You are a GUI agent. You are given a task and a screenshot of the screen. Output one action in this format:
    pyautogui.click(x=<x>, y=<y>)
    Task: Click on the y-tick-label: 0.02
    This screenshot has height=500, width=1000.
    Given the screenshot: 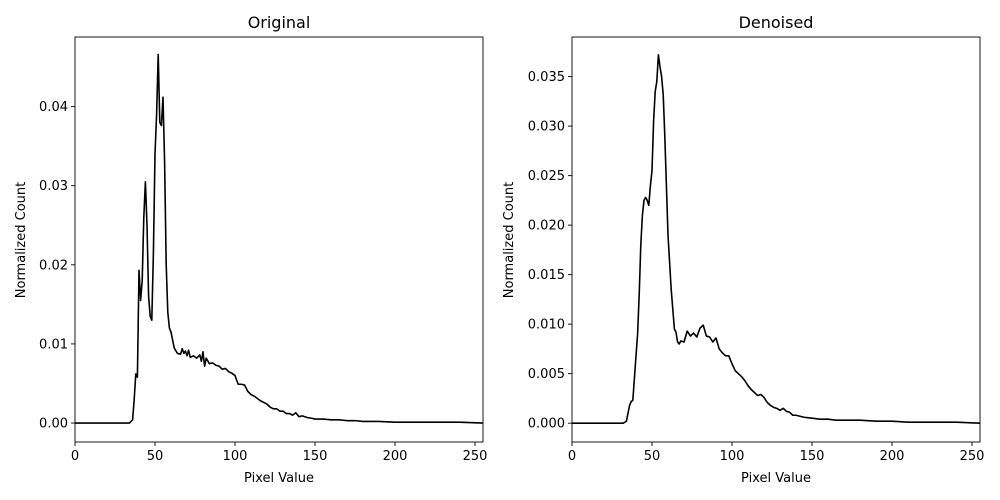 What is the action you would take?
    pyautogui.click(x=53, y=265)
    